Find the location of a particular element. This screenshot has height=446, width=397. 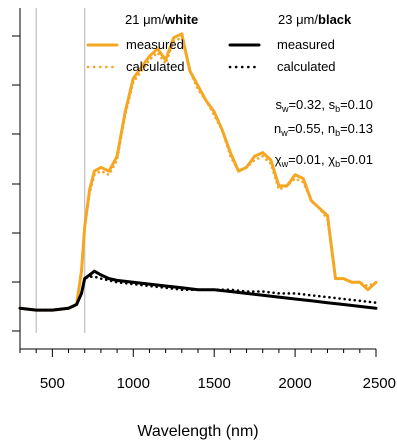

series-black-measured is located at coordinates (198, 290).